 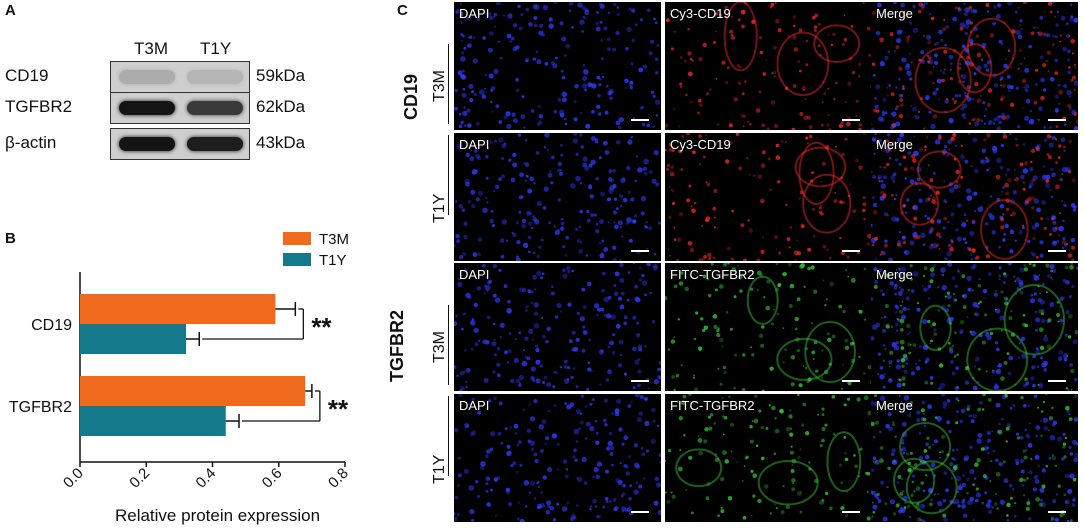 I want to click on category-label: CD19, so click(x=51, y=325).